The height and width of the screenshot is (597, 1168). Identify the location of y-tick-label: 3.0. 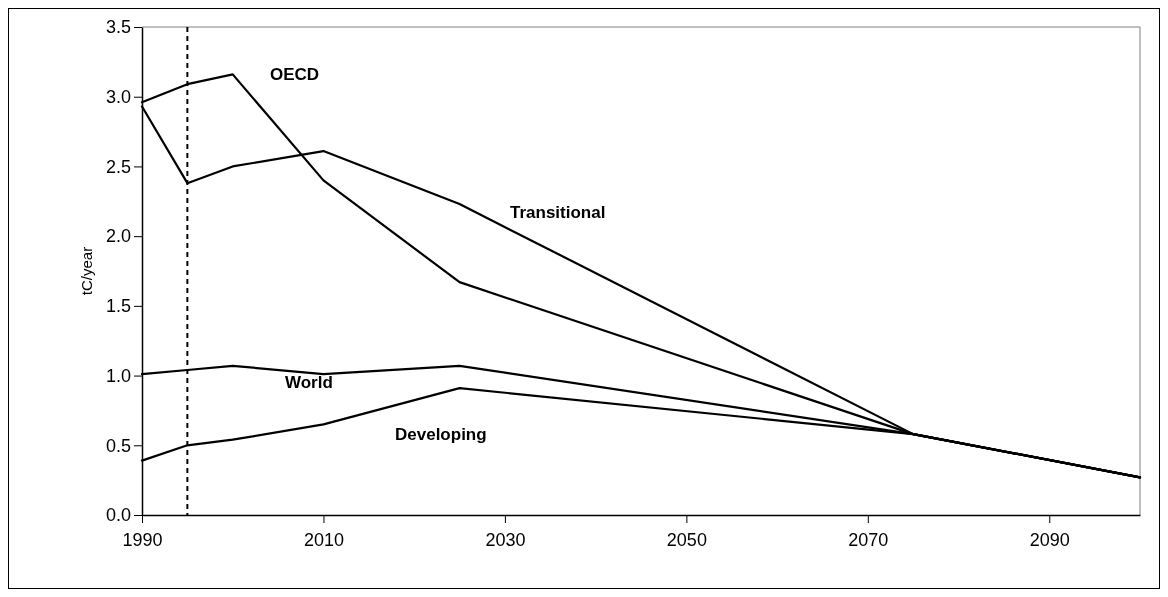
(118, 96).